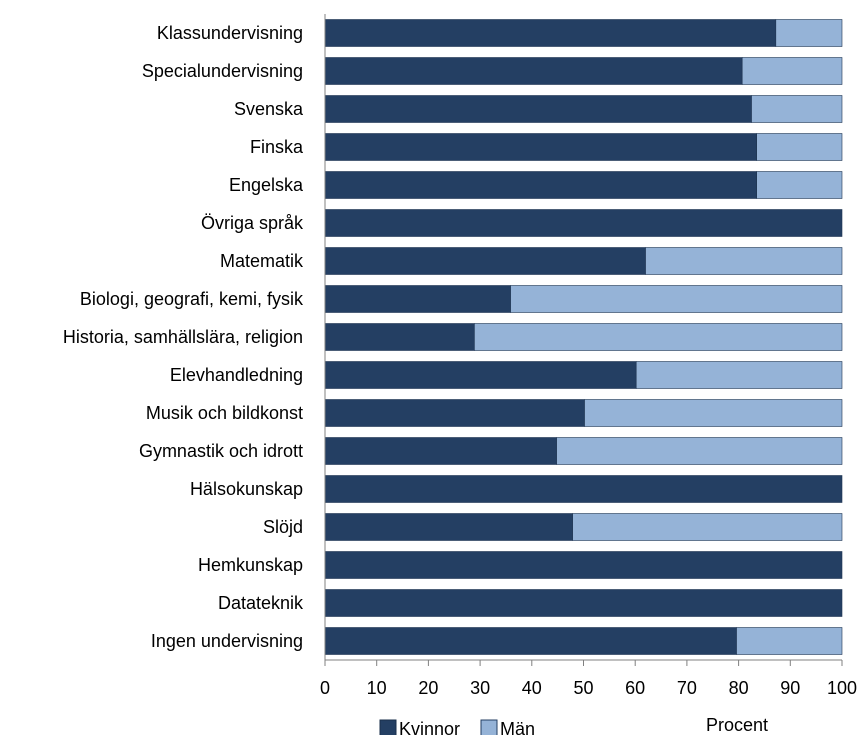  I want to click on bar-kvinnor-ingen-undervisning, so click(530, 641).